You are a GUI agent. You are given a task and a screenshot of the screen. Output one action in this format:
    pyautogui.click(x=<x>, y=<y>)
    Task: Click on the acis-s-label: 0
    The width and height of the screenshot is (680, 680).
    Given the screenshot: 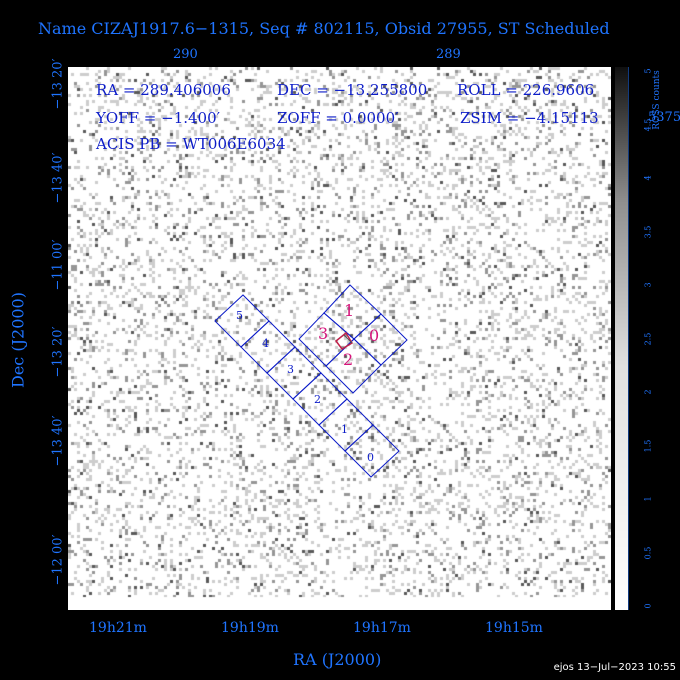 What is the action you would take?
    pyautogui.click(x=370, y=457)
    